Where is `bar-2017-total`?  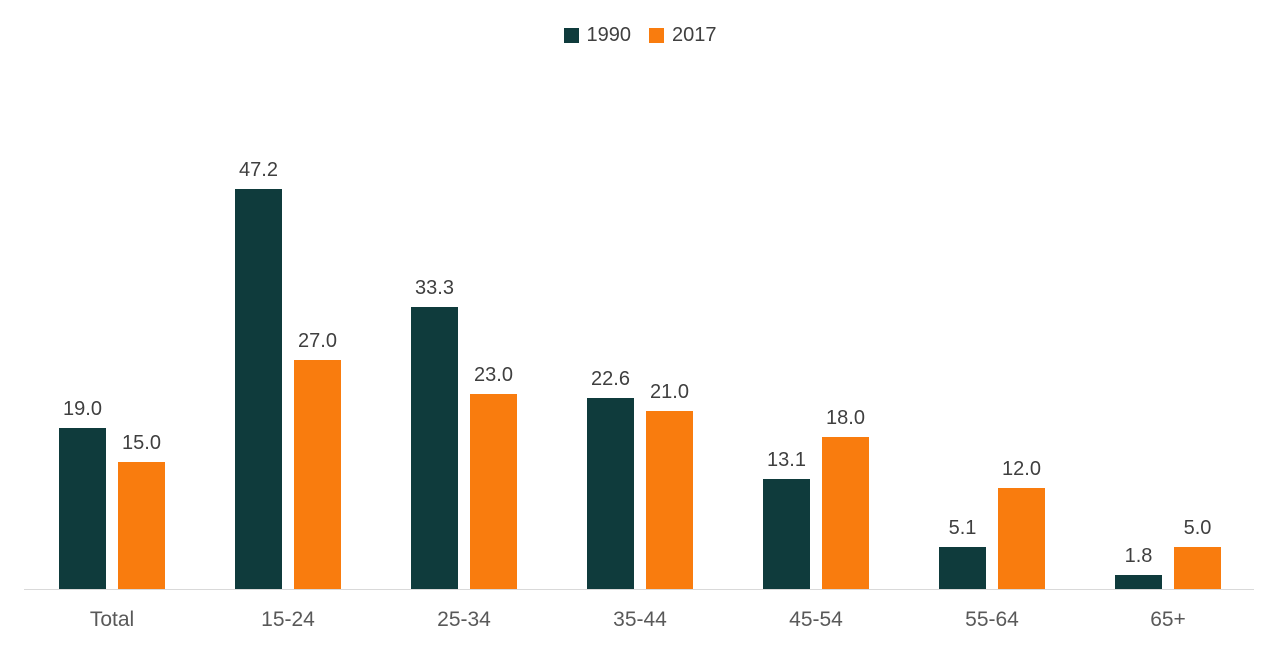 bar-2017-total is located at coordinates (141, 526).